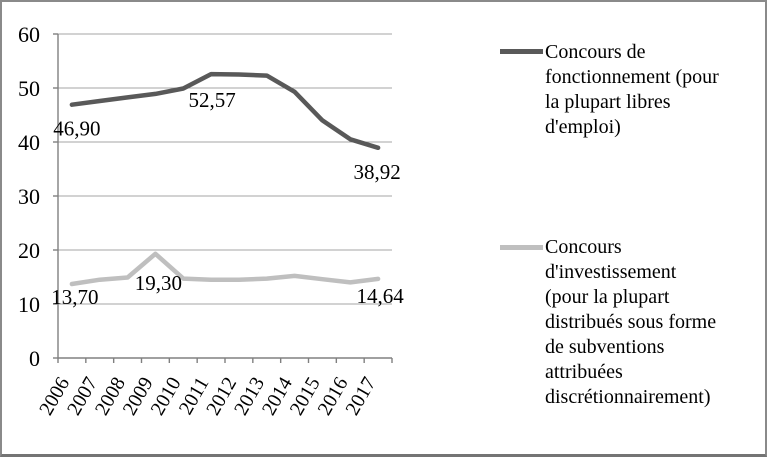  I want to click on legend-label-line: d'emploi), so click(583, 127).